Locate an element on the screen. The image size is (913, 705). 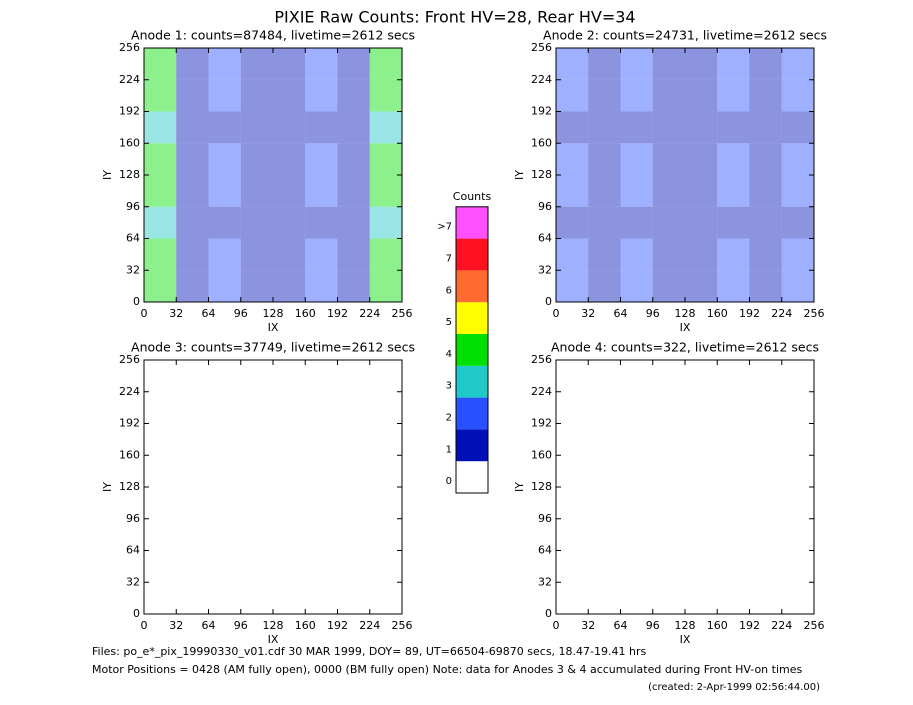
y-tick-label: 96 is located at coordinates (133, 206).